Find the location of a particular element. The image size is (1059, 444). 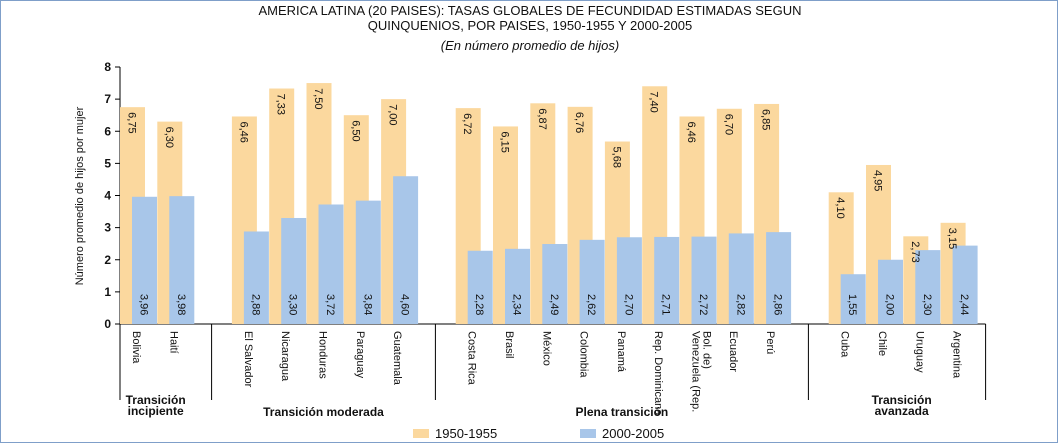

x-tick-label: Panamá is located at coordinates (621, 352).